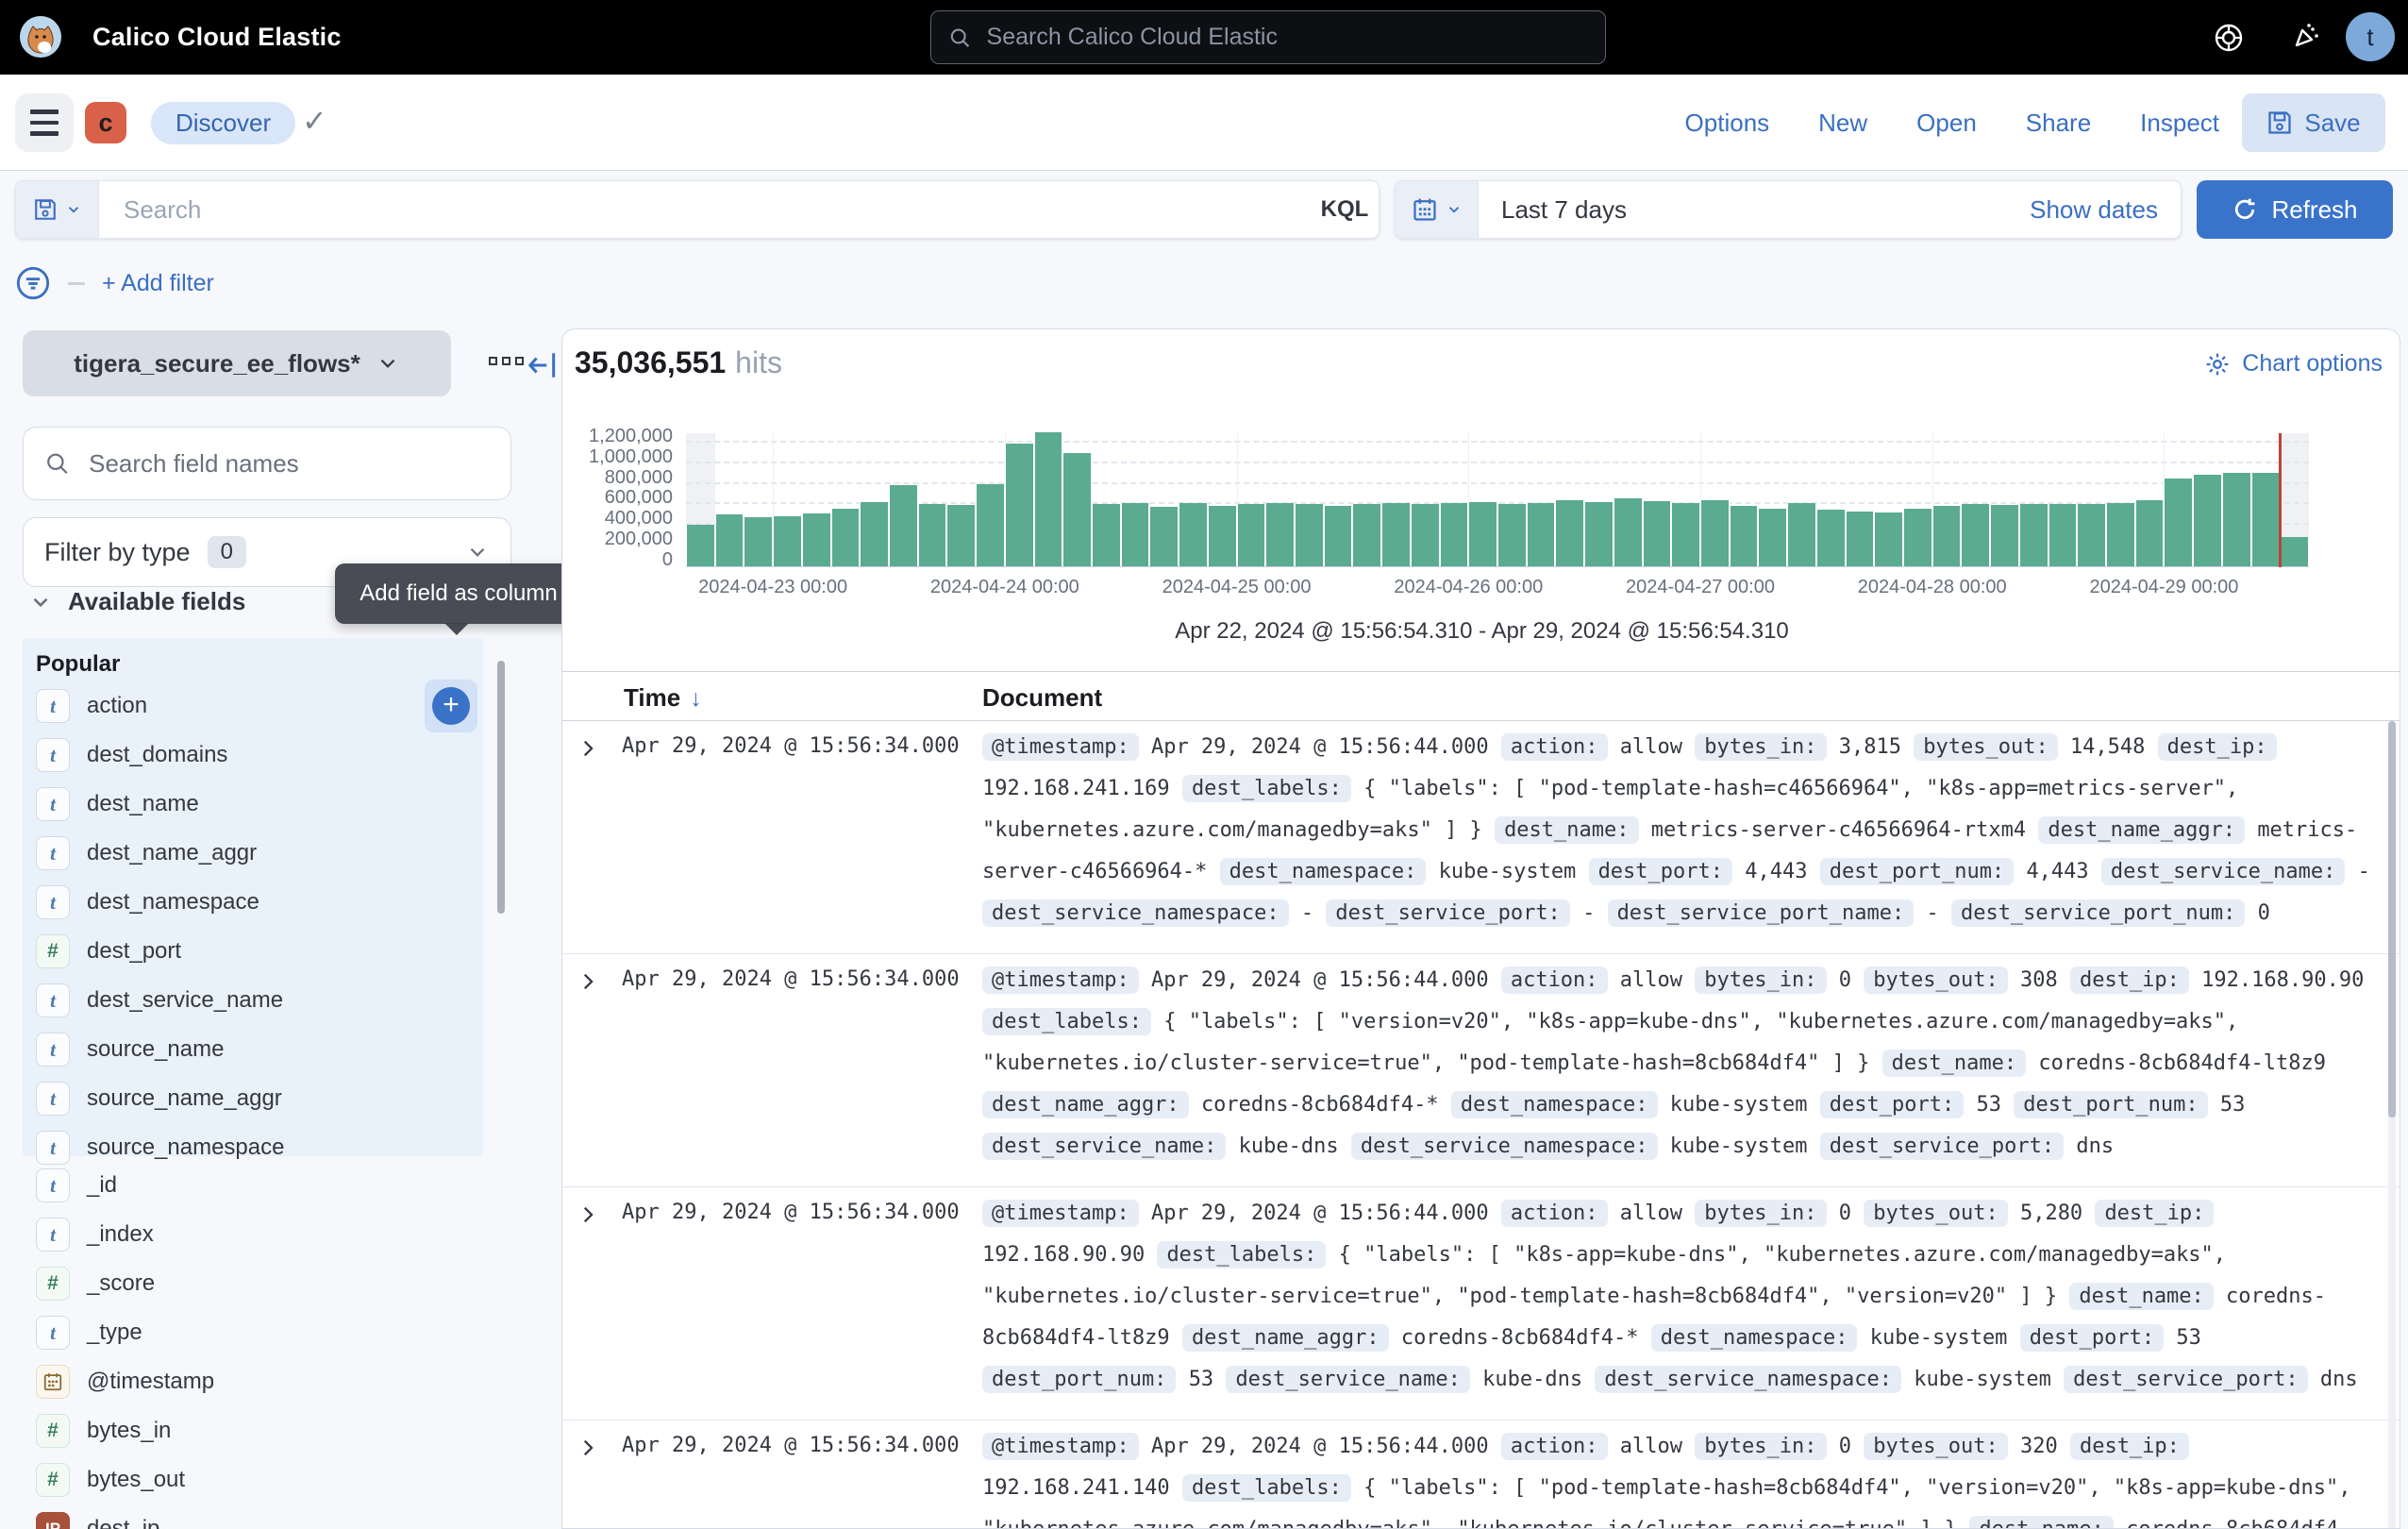  What do you see at coordinates (1946, 123) in the screenshot?
I see `open-link: Open` at bounding box center [1946, 123].